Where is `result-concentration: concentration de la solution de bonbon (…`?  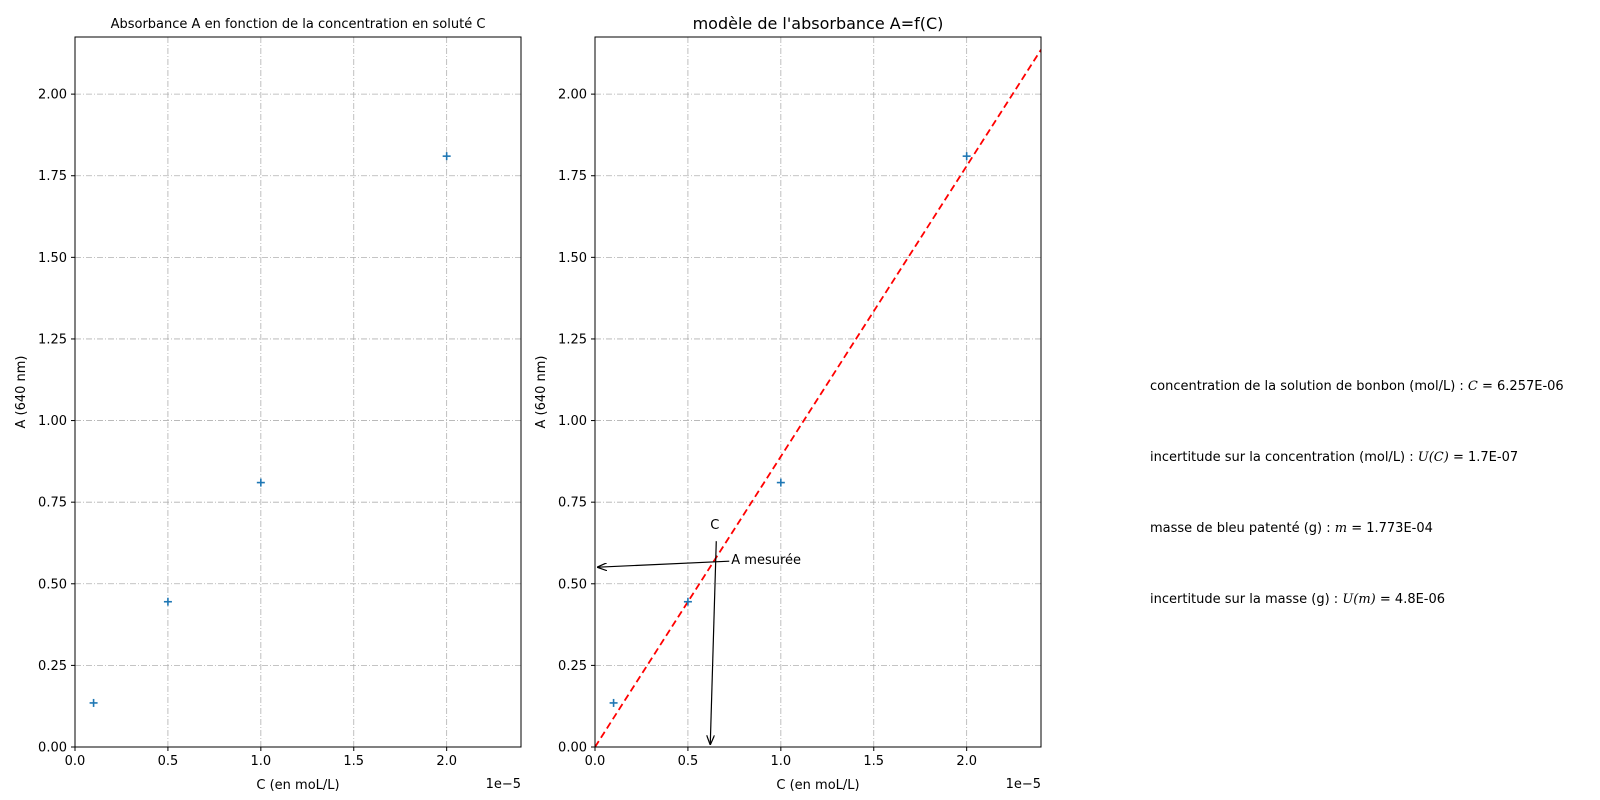
result-concentration: concentration de la solution de bonbon (… is located at coordinates (1357, 386).